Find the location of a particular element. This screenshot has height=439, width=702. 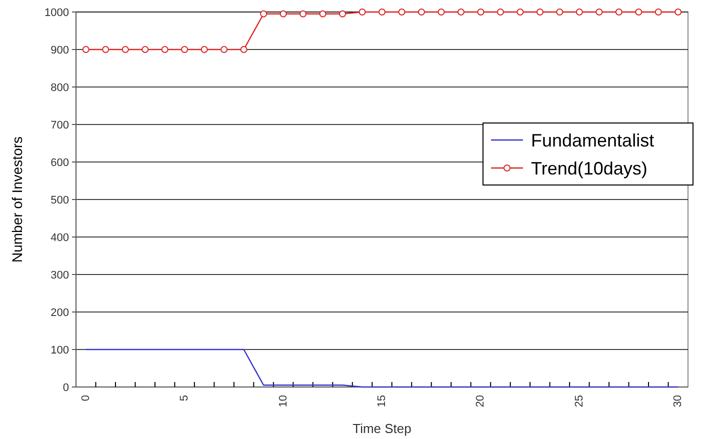

y-tick-label: 100 is located at coordinates (59, 350).